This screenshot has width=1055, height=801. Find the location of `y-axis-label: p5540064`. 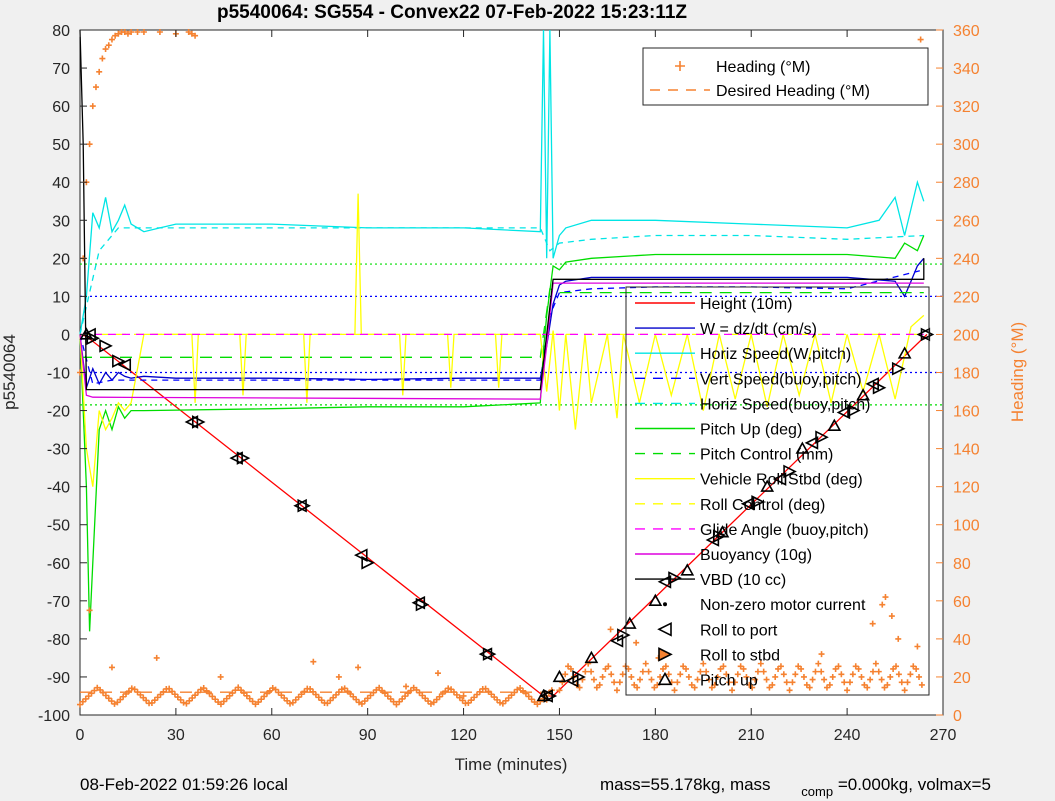

y-axis-label: p5540064 is located at coordinates (9, 372).